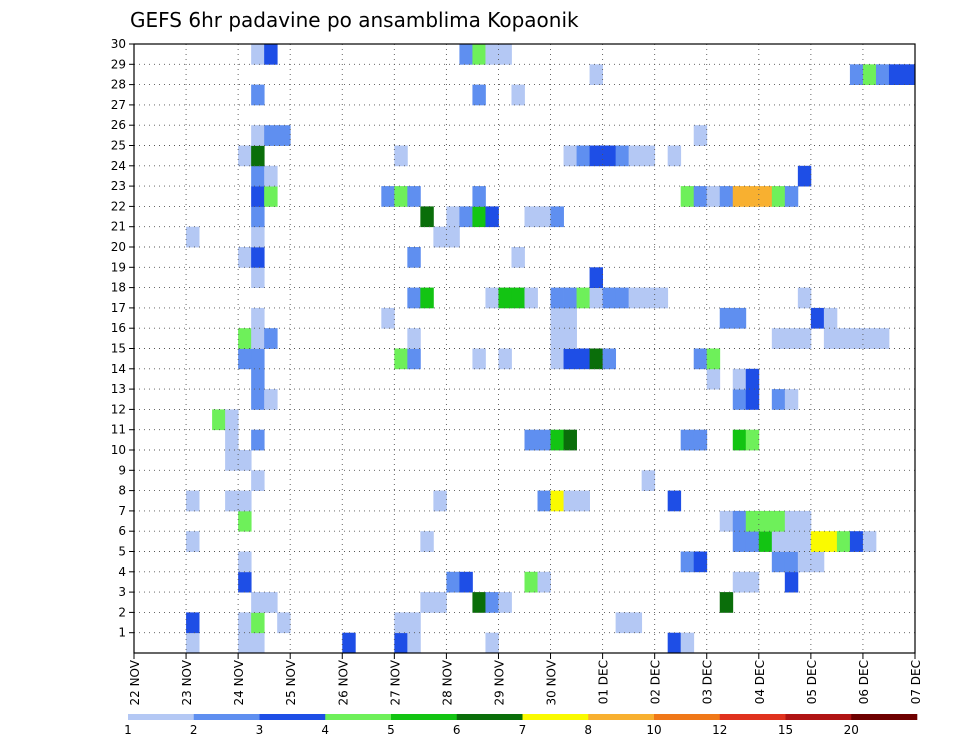 The height and width of the screenshot is (746, 960). What do you see at coordinates (118, 146) in the screenshot?
I see `y-tick-label: 25` at bounding box center [118, 146].